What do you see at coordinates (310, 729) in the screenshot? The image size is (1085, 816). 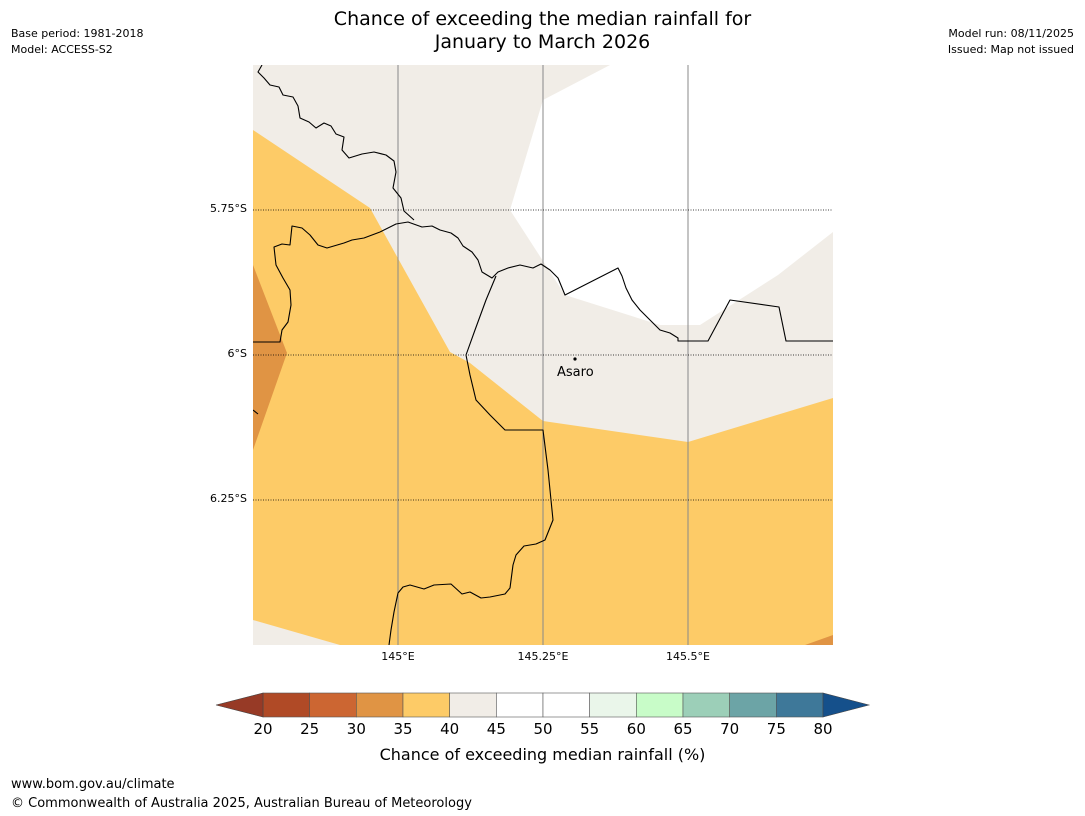 I see `colorbar-tick-25: 25` at bounding box center [310, 729].